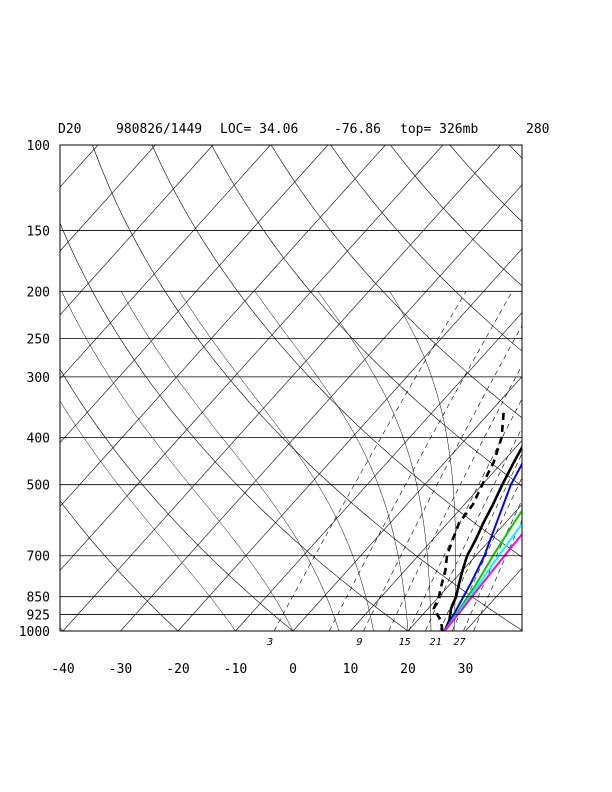 This screenshot has width=612, height=792. I want to click on pressure-tick-label: 300, so click(38, 378).